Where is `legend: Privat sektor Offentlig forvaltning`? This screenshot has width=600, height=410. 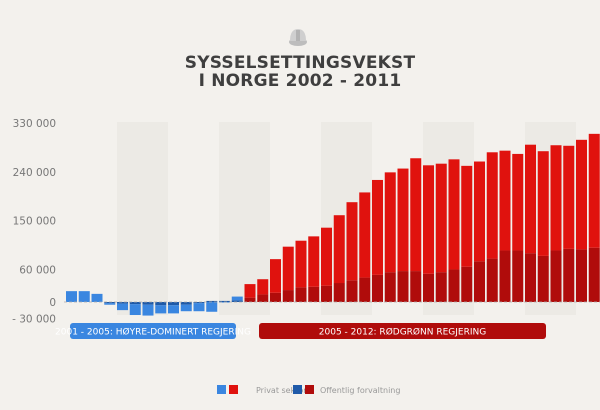
legend: Privat sektor Offentlig forvaltning is located at coordinates (308, 390).